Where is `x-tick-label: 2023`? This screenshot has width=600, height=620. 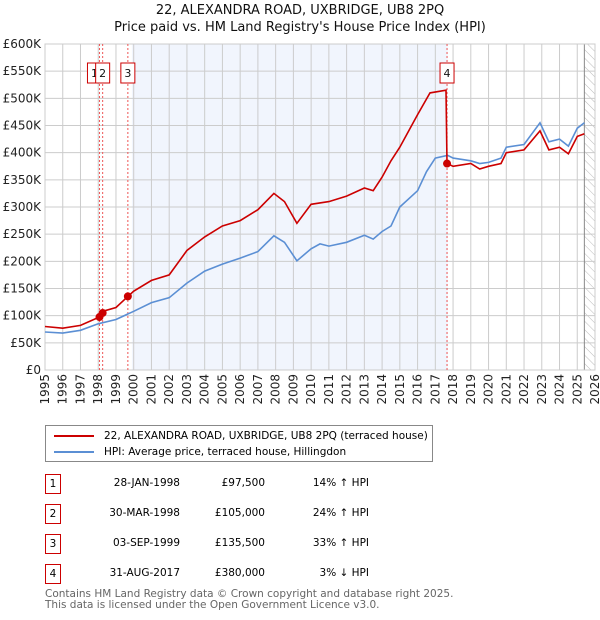
x-tick-label: 2023 is located at coordinates (542, 389).